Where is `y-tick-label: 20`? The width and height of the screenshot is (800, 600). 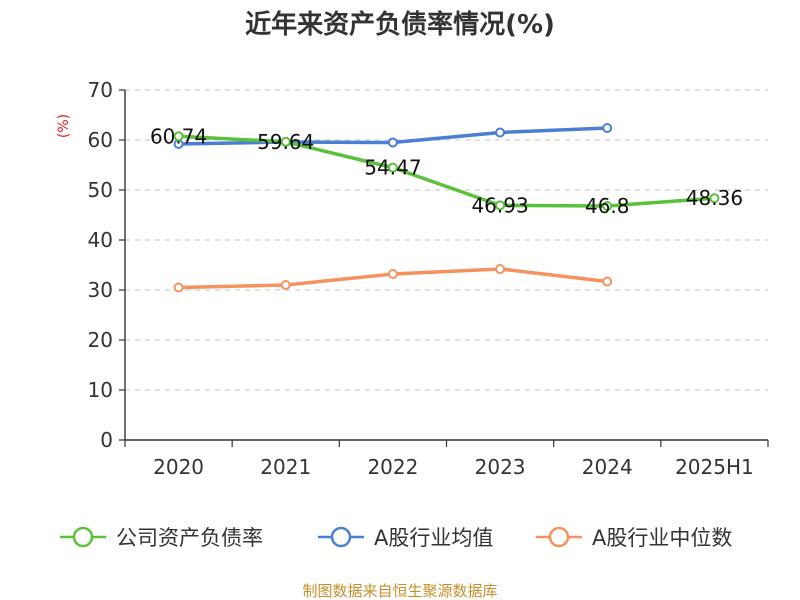 y-tick-label: 20 is located at coordinates (100, 340).